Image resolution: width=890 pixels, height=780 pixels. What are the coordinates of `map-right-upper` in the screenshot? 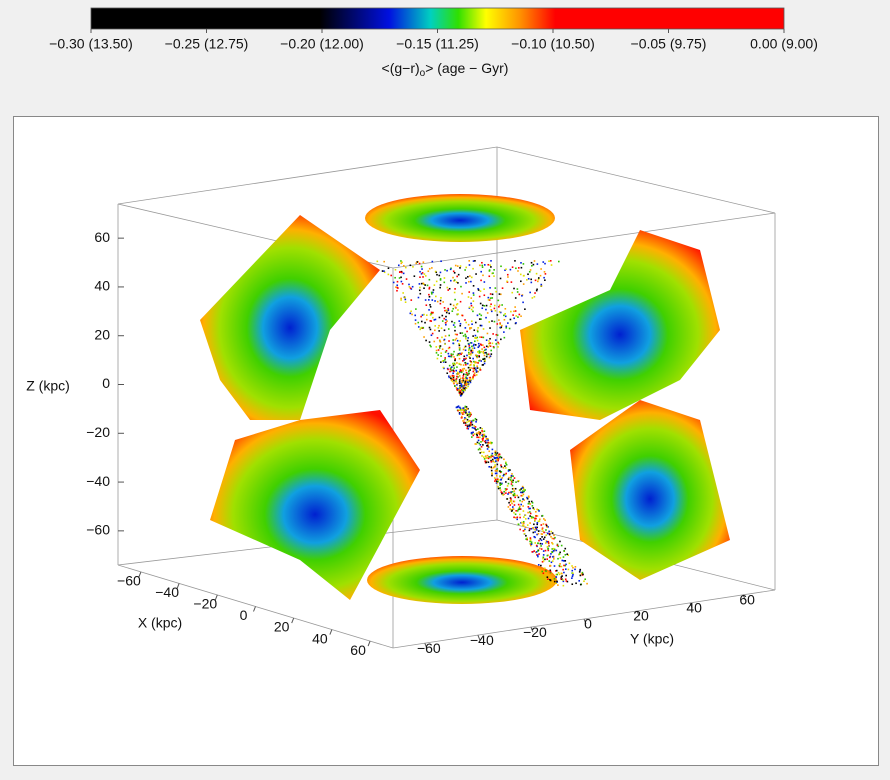 It's located at (620, 325).